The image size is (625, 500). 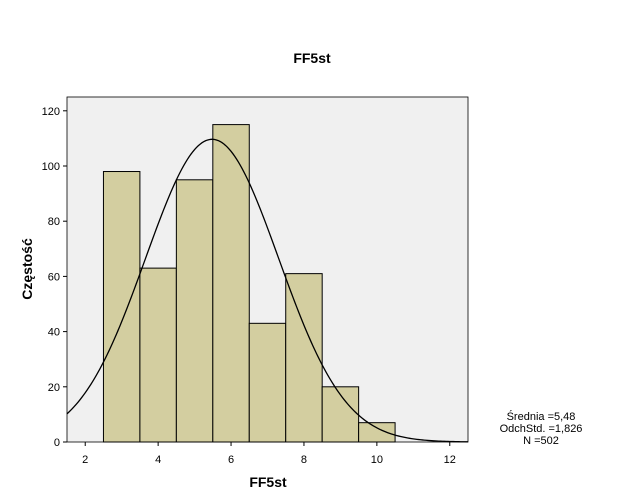 I want to click on y-tick-label: 40, so click(x=54, y=333).